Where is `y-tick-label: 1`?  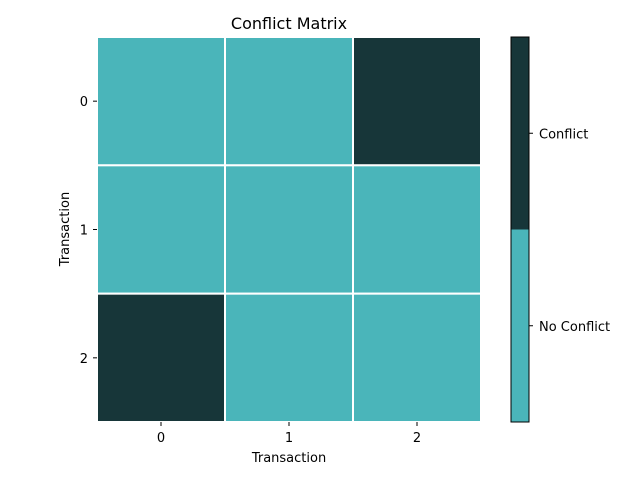
y-tick-label: 1 is located at coordinates (84, 231).